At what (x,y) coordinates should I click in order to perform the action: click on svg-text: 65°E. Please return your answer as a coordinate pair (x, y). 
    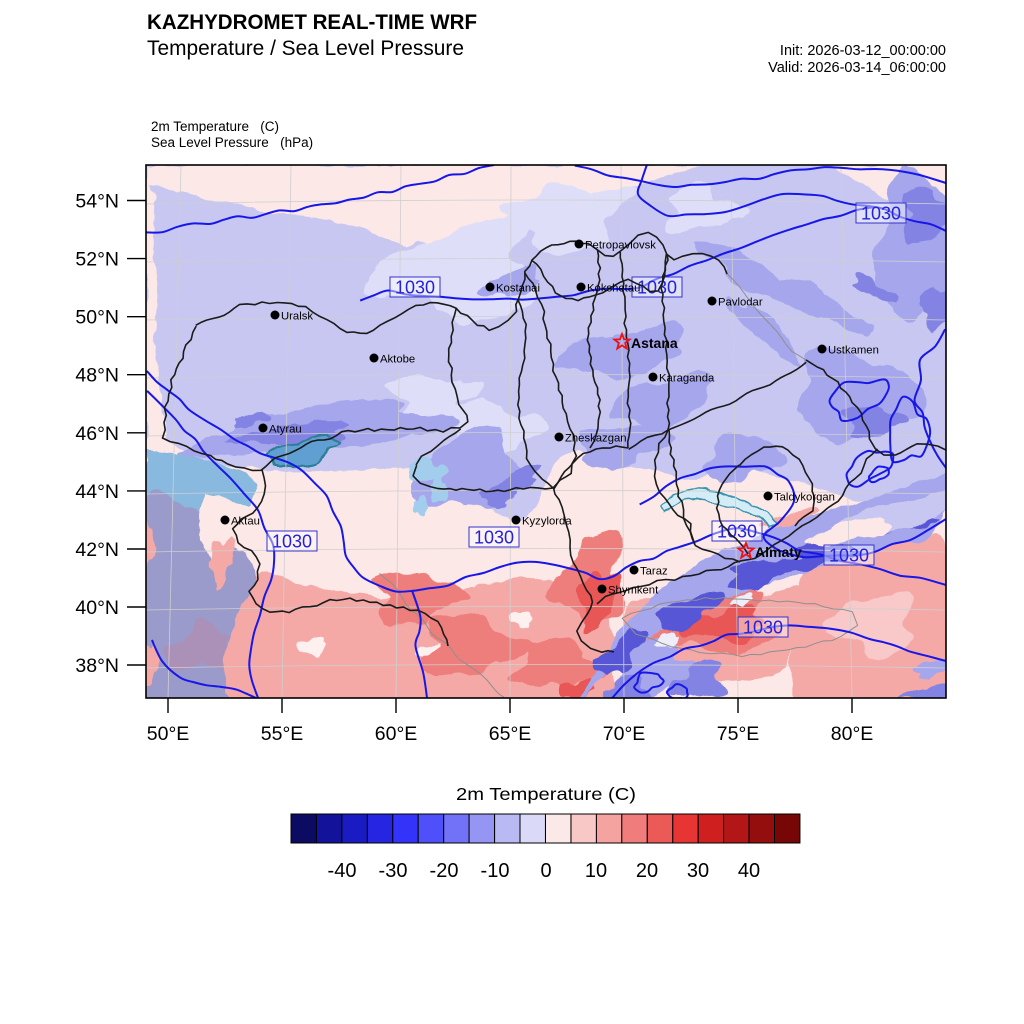
    Looking at the image, I should click on (510, 734).